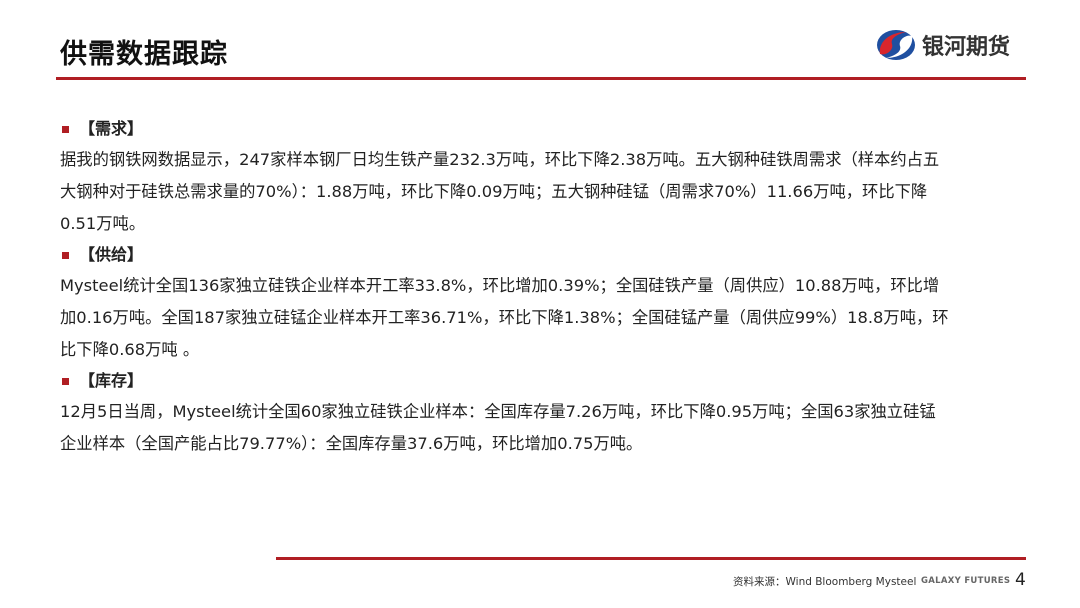 The image size is (1080, 608). What do you see at coordinates (103, 223) in the screenshot?
I see `text-line: 0.51万吨。` at bounding box center [103, 223].